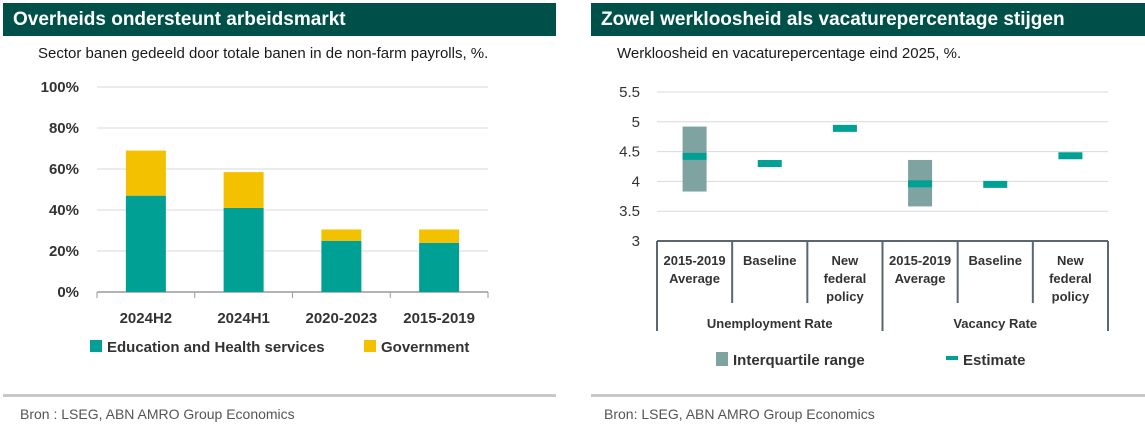 The height and width of the screenshot is (431, 1145). I want to click on y-tick-label: 60%, so click(64, 169).